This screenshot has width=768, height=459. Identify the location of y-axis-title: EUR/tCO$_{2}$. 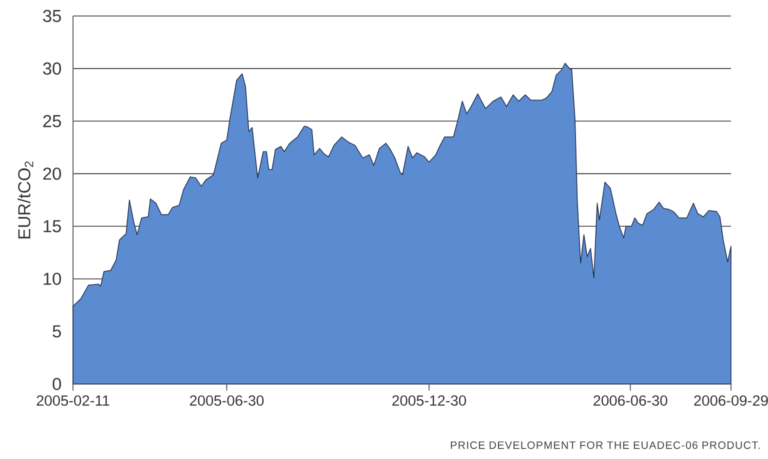
(26, 199).